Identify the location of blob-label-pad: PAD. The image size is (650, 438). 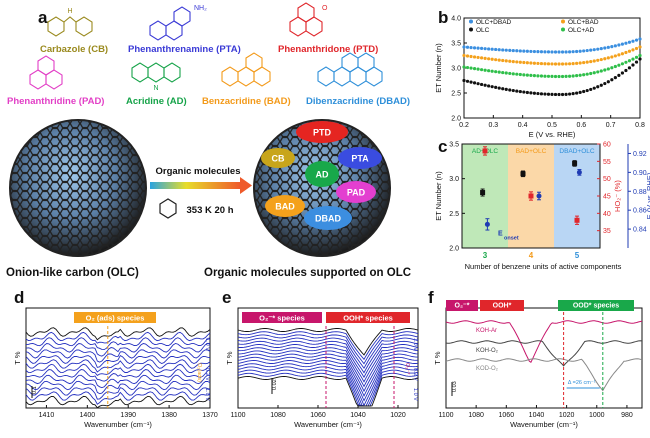
(356, 193).